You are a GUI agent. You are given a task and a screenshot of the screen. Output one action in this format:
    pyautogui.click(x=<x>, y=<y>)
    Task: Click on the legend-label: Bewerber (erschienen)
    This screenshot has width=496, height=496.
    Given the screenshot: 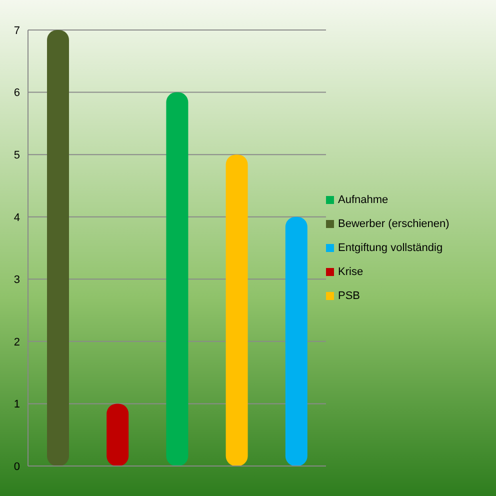 What is the action you would take?
    pyautogui.click(x=394, y=224)
    